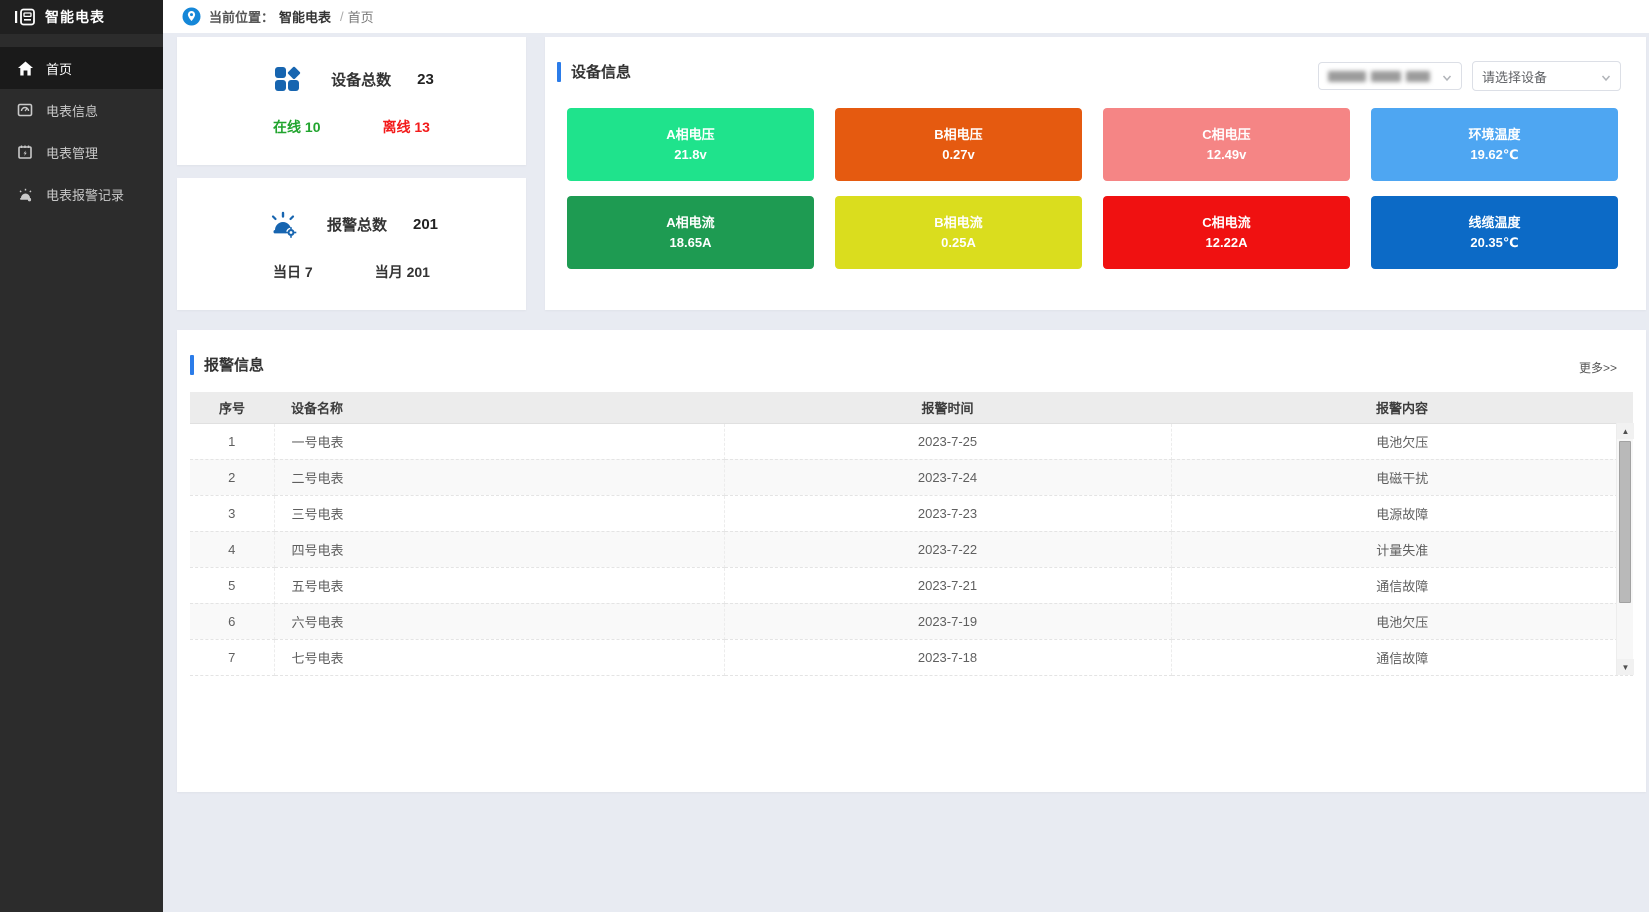 The image size is (1649, 912). Describe the element at coordinates (499, 441) in the screenshot. I see `table-cell: 一号电表` at that location.